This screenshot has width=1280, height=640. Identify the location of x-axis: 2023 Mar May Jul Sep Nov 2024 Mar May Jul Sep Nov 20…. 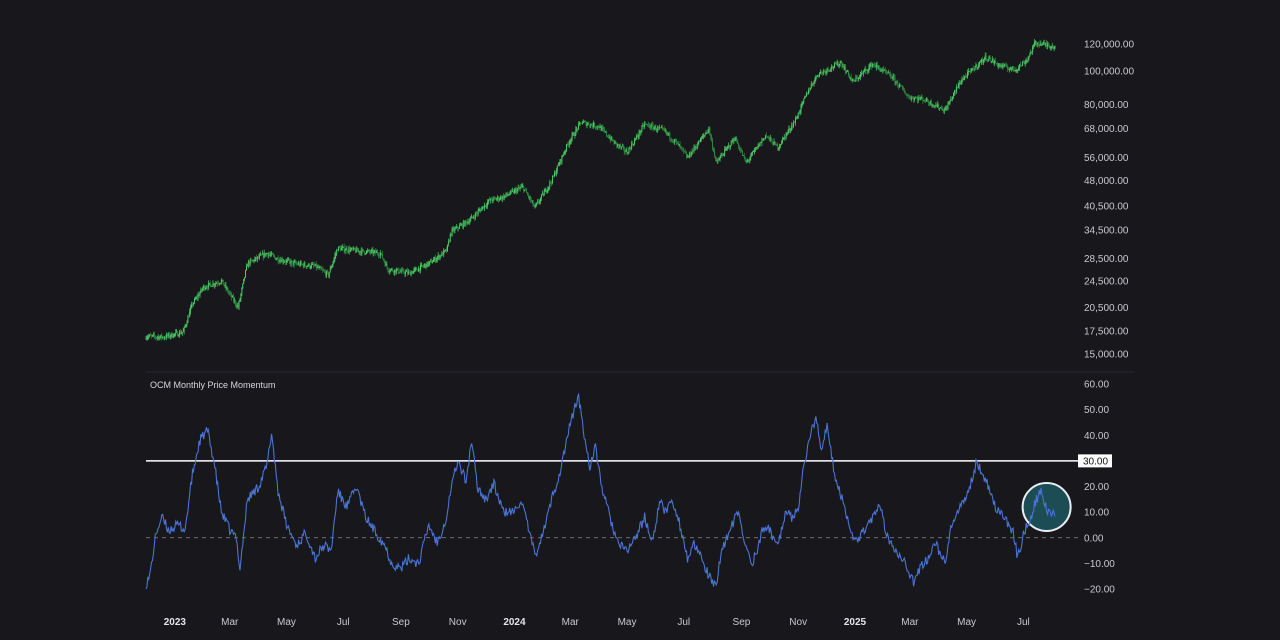
(597, 622).